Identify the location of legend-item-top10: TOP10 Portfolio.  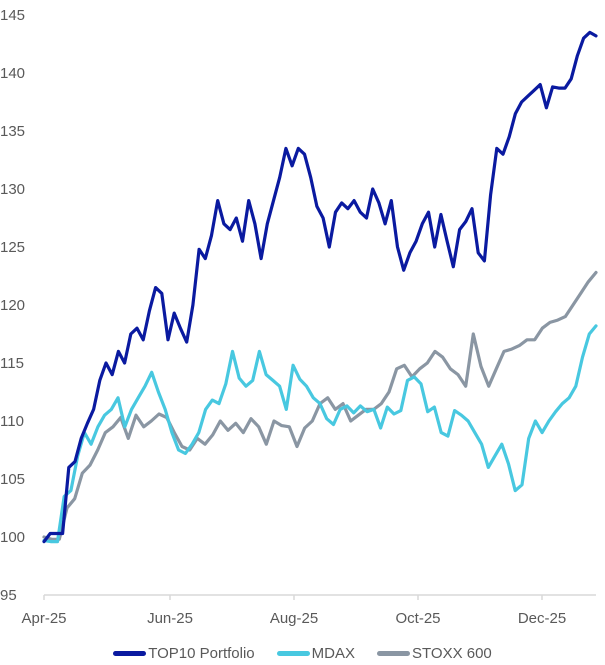
(184, 653).